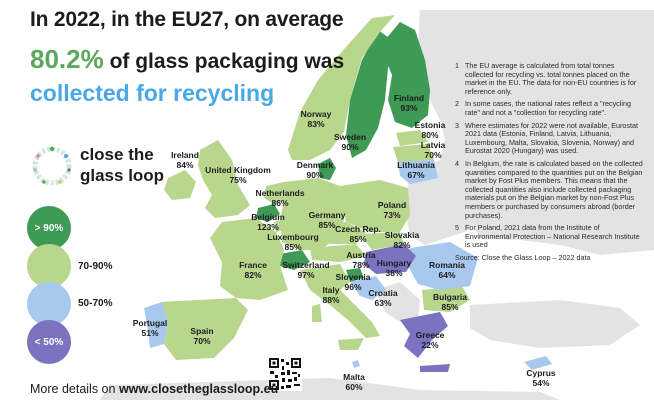 The image size is (654, 400). I want to click on country-name: Switzerland, so click(306, 265).